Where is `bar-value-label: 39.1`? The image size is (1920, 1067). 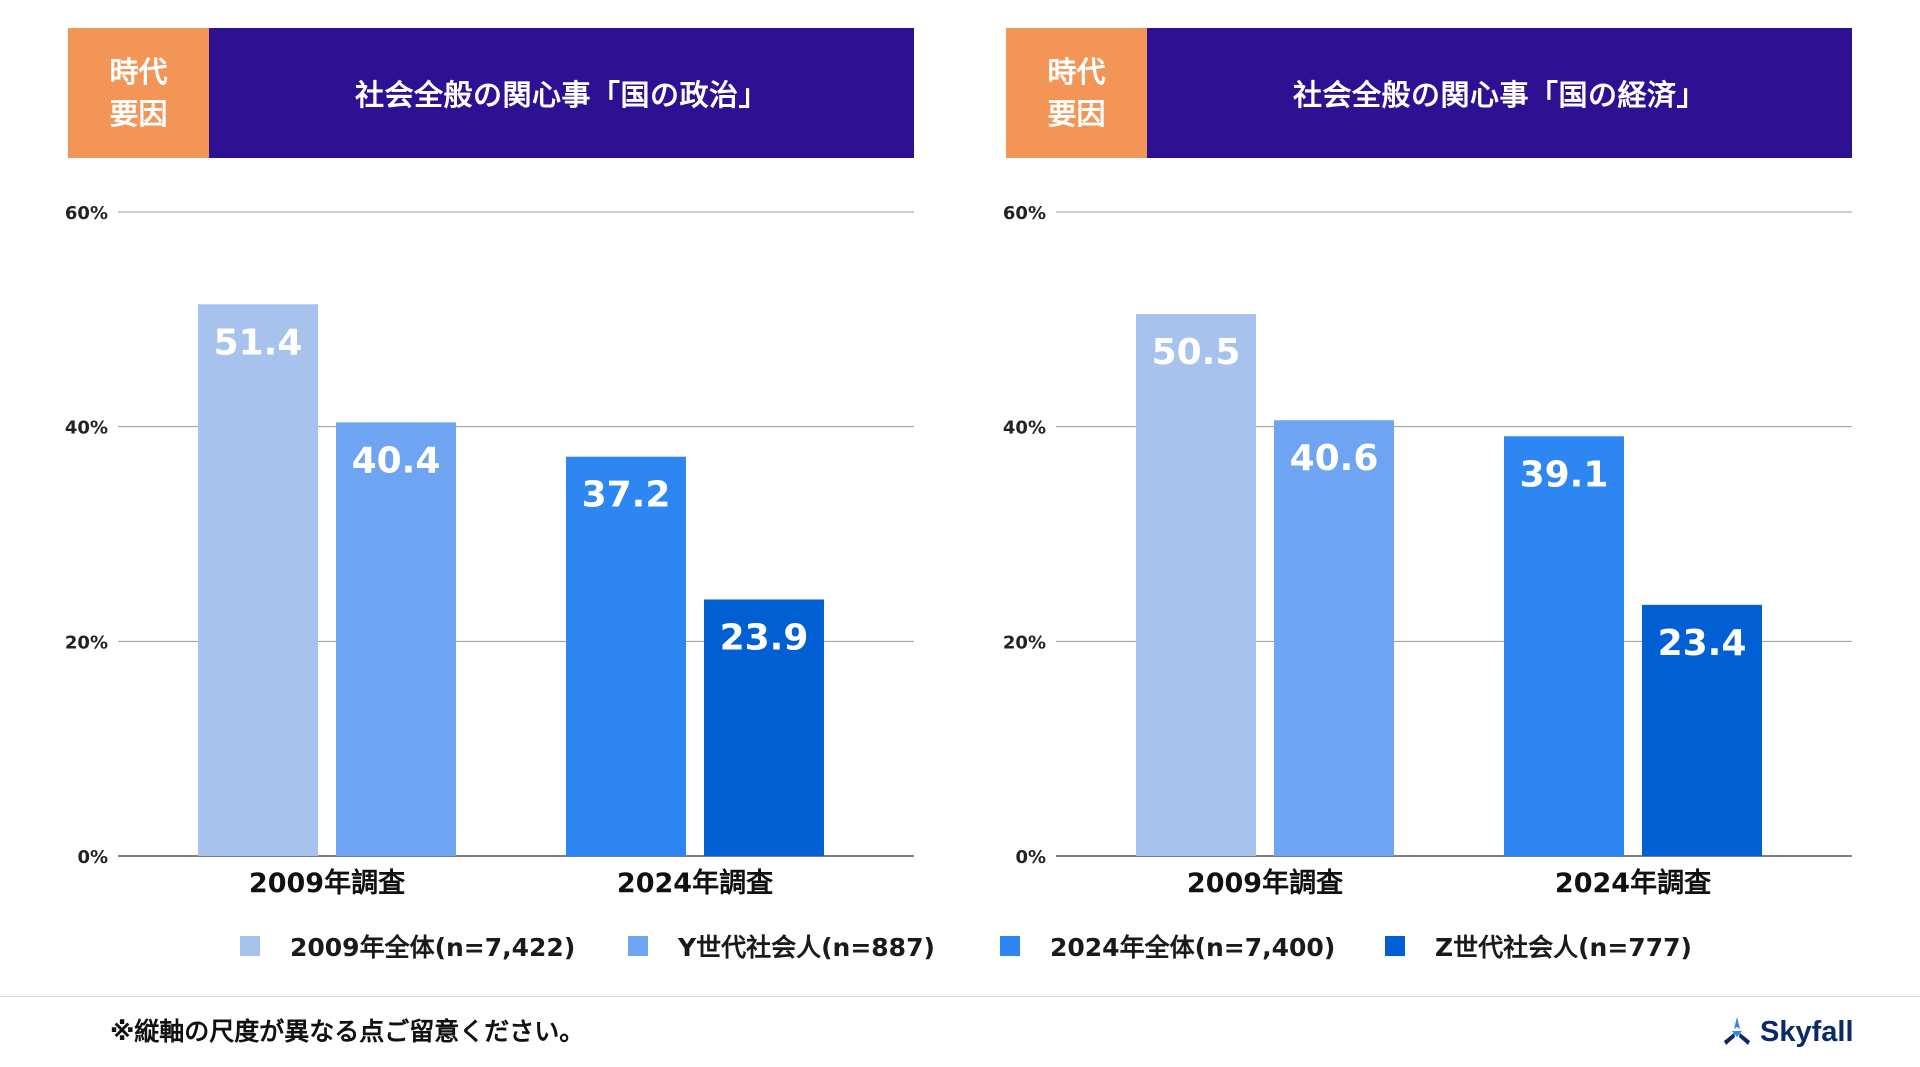 bar-value-label: 39.1 is located at coordinates (1564, 474).